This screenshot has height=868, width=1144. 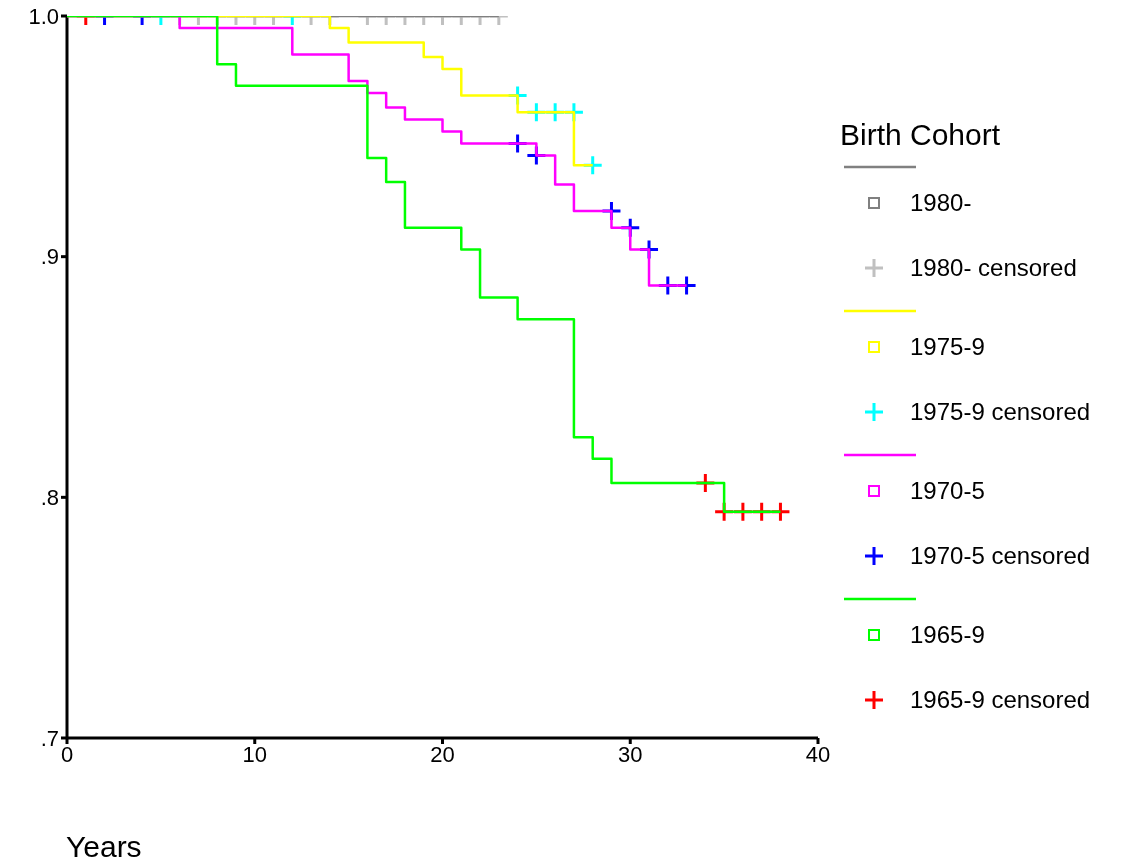 What do you see at coordinates (947, 491) in the screenshot?
I see `legend-label: 1970-5` at bounding box center [947, 491].